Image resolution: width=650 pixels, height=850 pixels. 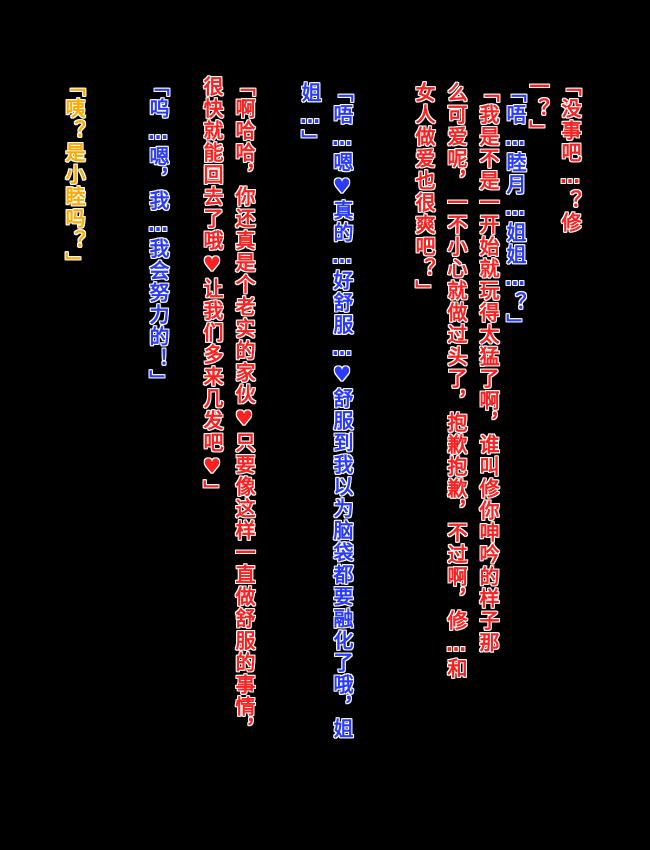 I want to click on dialogue-line-7: 「咦？是小睦吗？」, so click(x=74, y=175).